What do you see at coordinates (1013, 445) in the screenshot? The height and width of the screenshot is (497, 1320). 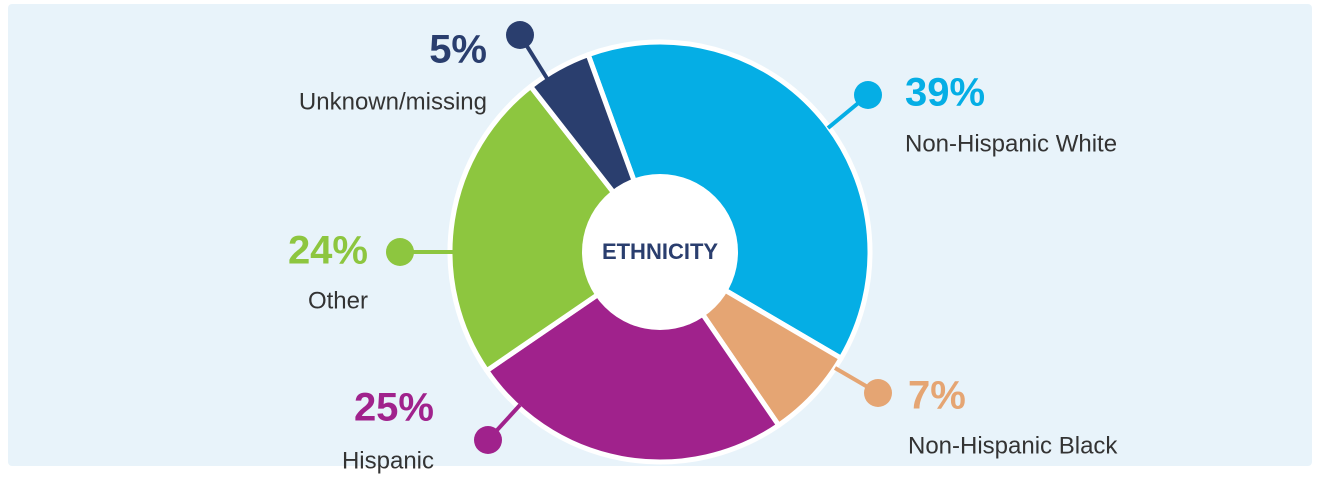 I see `category-label: Non-Hispanic Black` at bounding box center [1013, 445].